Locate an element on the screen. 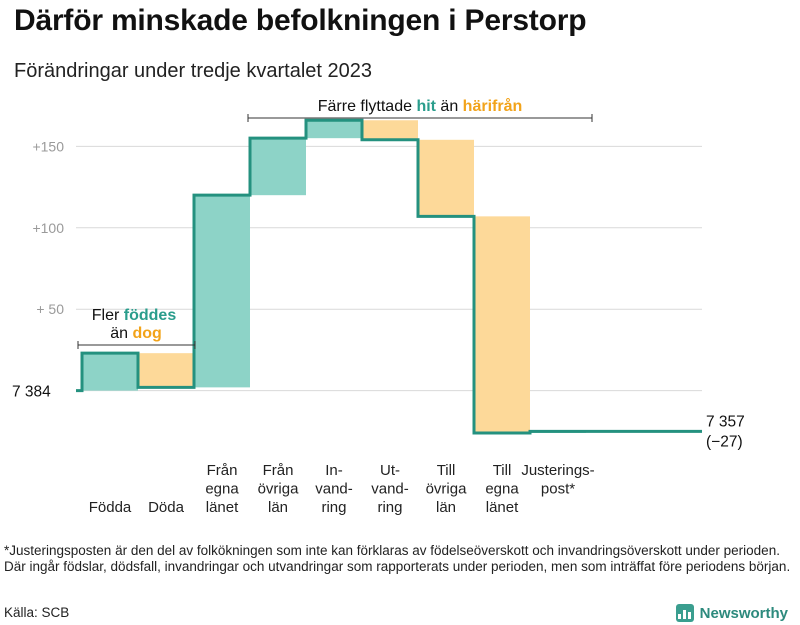 This screenshot has width=800, height=625. bar-till-egna-länet is located at coordinates (502, 324).